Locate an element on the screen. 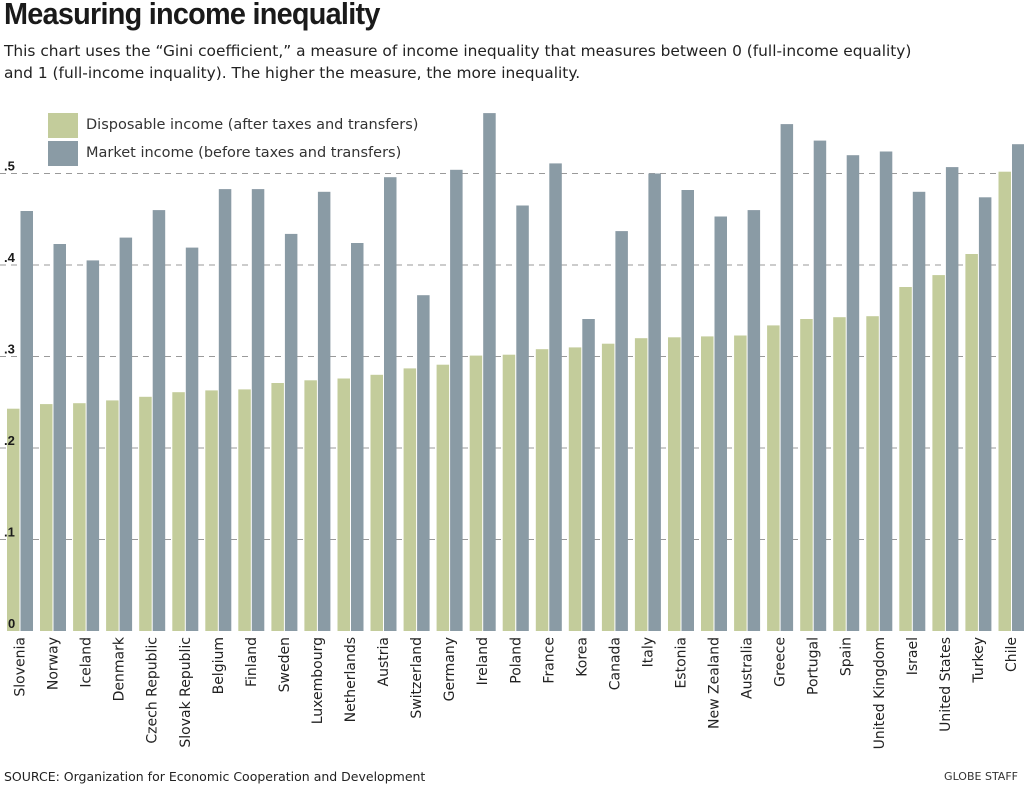 The image size is (1024, 787). x-tick-label: Poland is located at coordinates (516, 660).